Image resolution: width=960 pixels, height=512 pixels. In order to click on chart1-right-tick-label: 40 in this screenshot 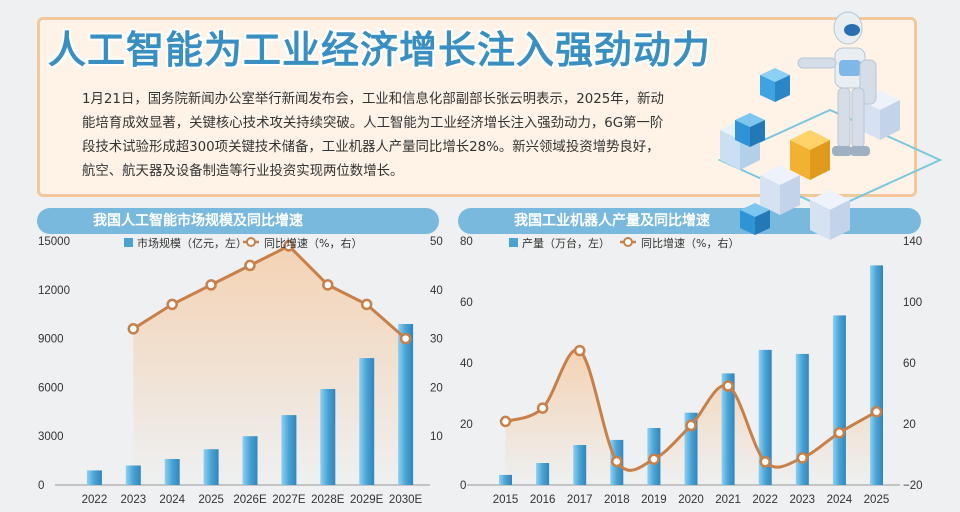, I will do `click(436, 291)`.